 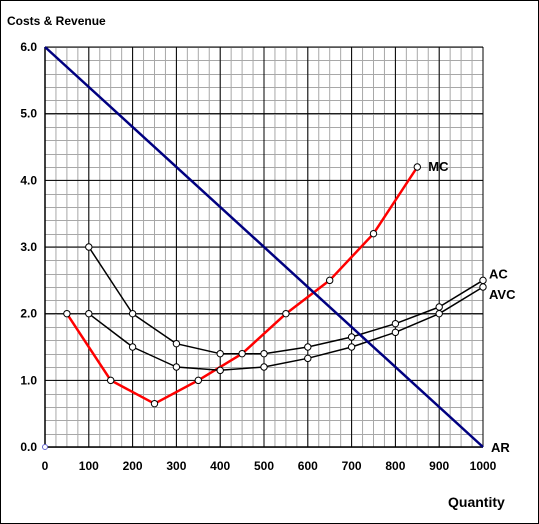 I want to click on x-tick-label: 300, so click(x=176, y=466).